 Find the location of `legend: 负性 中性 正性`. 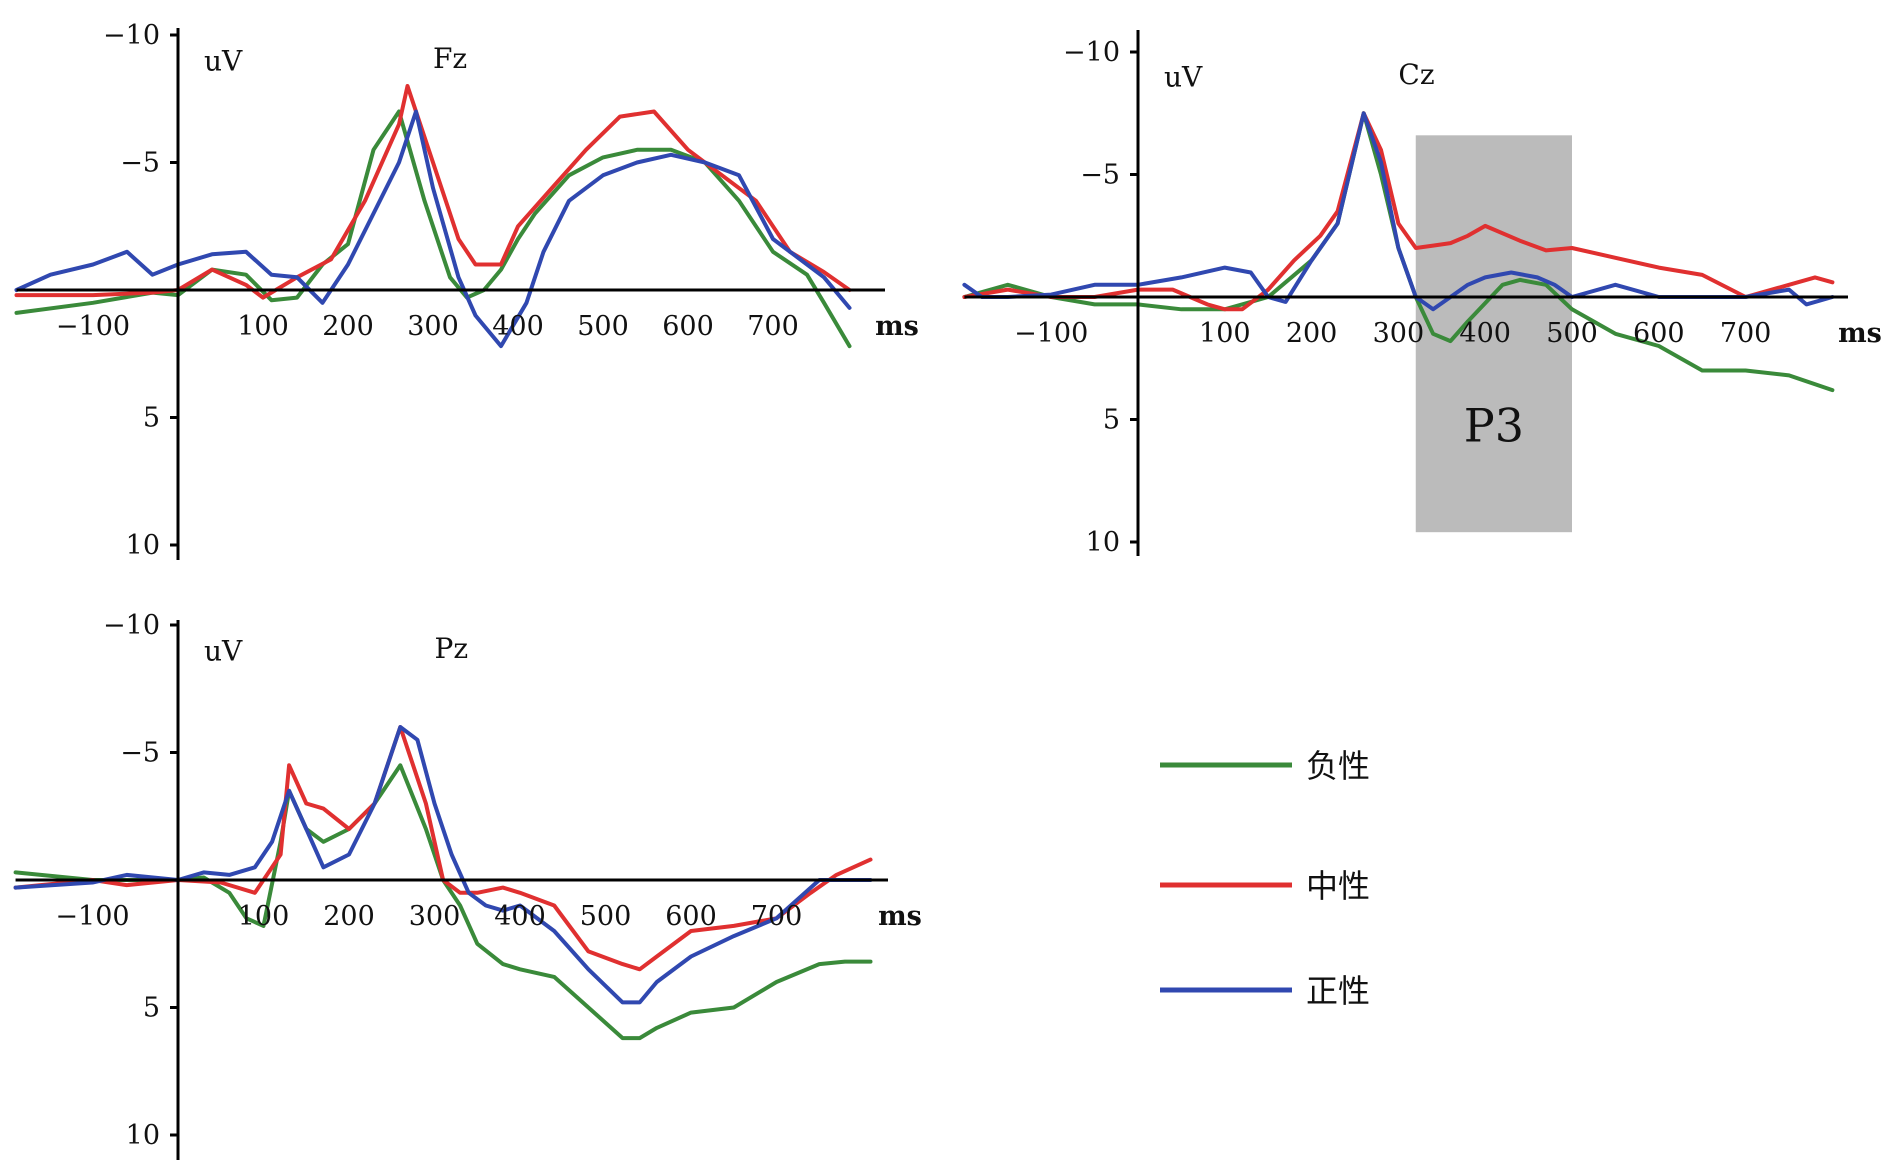

legend: 负性 中性 正性 is located at coordinates (1265, 878).